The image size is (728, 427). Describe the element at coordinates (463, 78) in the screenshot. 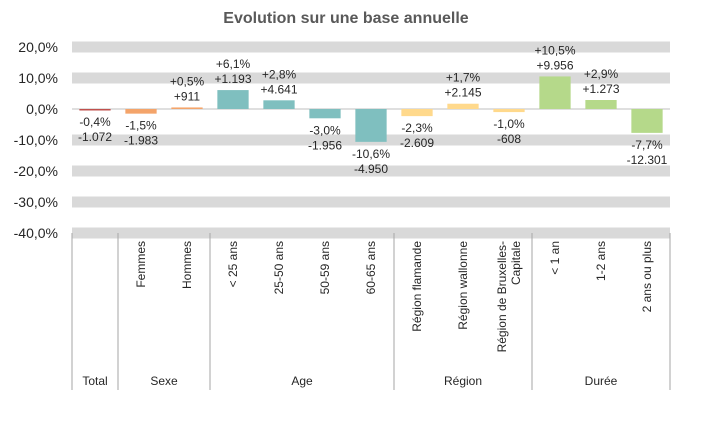

I see `value-label: +1,7%` at that location.